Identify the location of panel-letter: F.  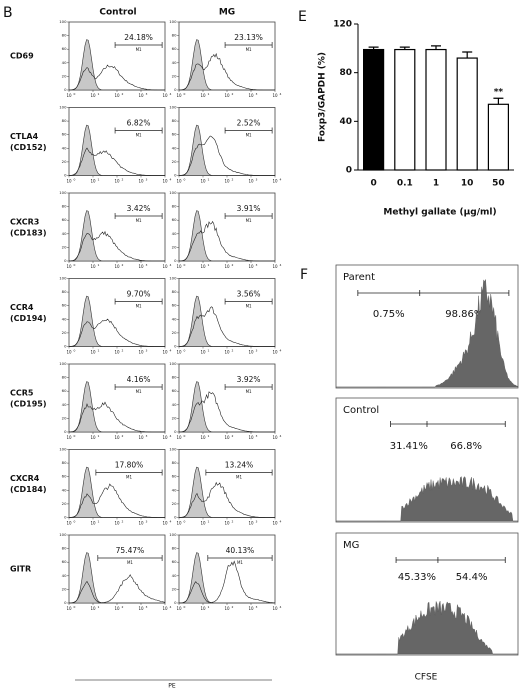
(304, 275).